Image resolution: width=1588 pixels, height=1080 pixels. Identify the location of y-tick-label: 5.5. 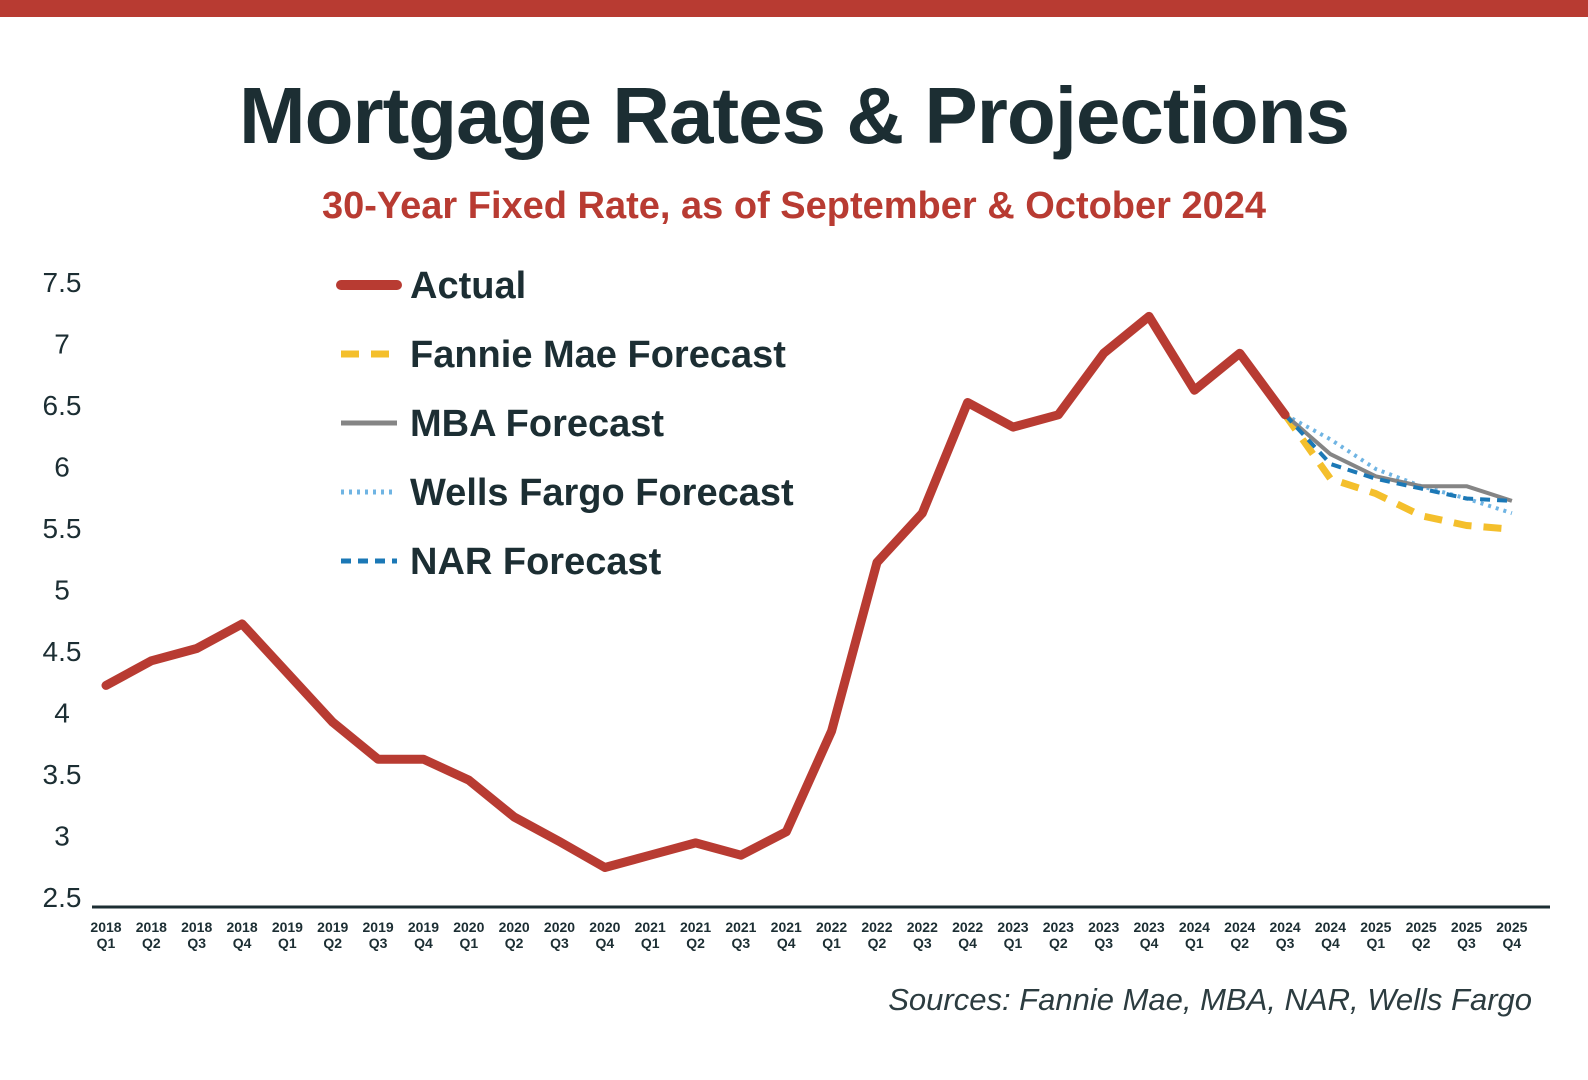
(62, 528).